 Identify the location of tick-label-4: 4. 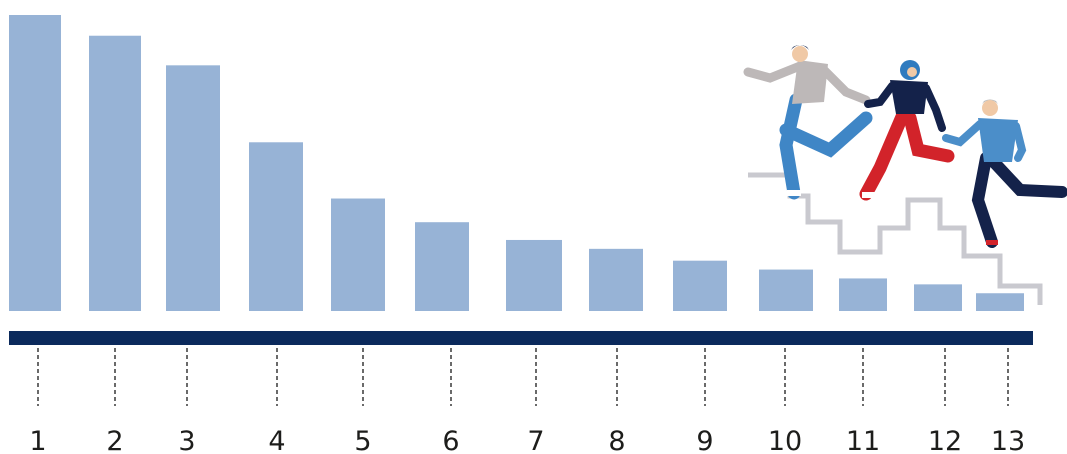
(276, 440).